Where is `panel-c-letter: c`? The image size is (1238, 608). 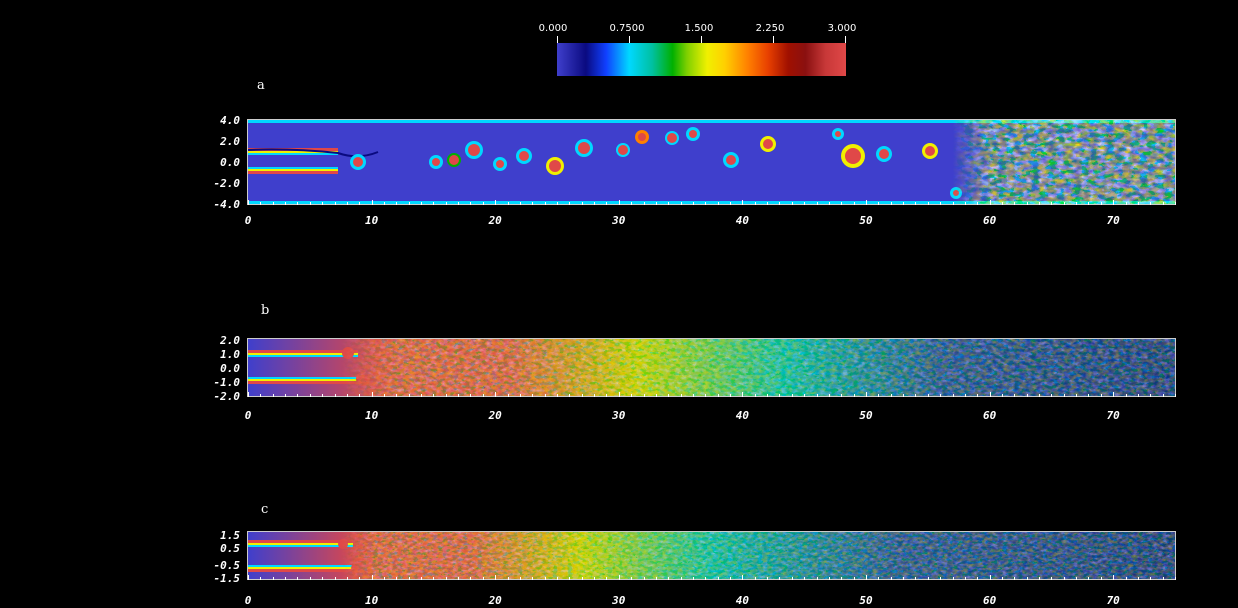 panel-c-letter: c is located at coordinates (265, 509).